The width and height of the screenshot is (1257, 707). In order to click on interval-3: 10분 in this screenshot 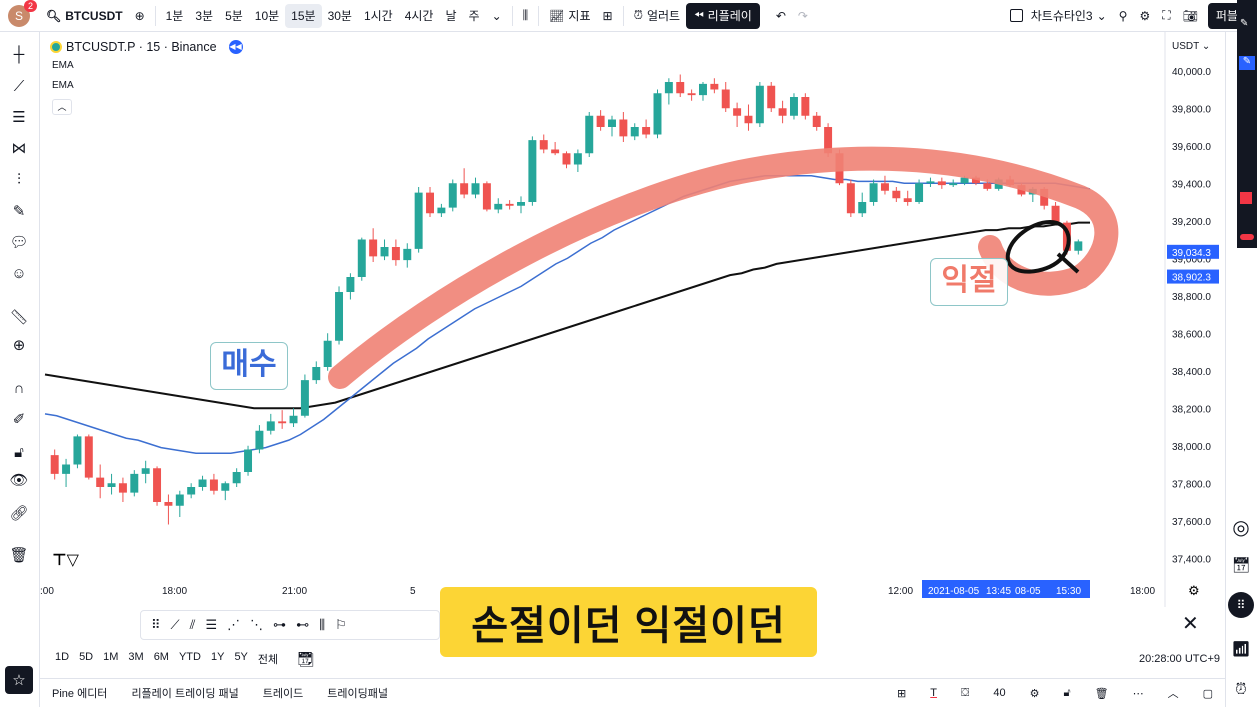, I will do `click(267, 16)`.